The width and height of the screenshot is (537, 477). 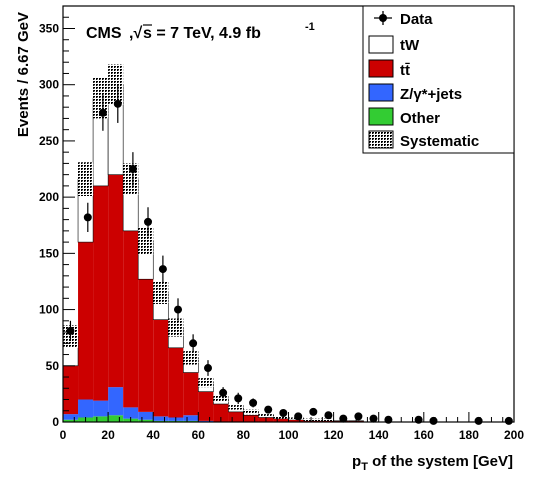 What do you see at coordinates (49, 253) in the screenshot?
I see `y-tick-label-150: 150` at bounding box center [49, 253].